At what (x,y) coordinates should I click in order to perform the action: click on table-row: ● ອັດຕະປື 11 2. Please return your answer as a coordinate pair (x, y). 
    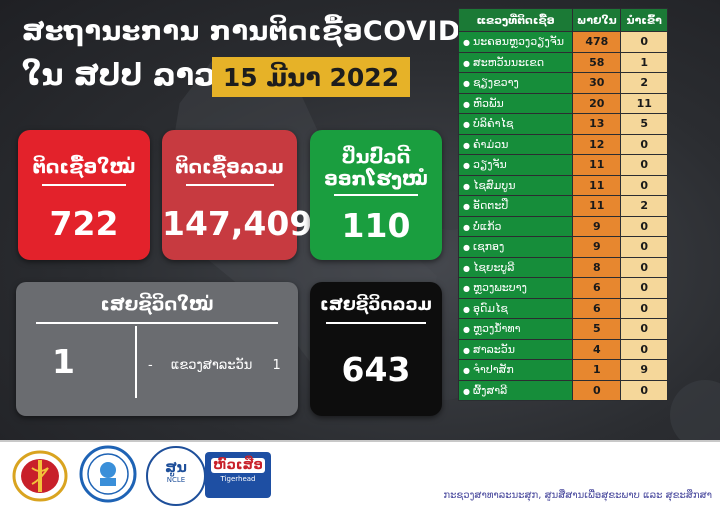
    Looking at the image, I should click on (562, 206).